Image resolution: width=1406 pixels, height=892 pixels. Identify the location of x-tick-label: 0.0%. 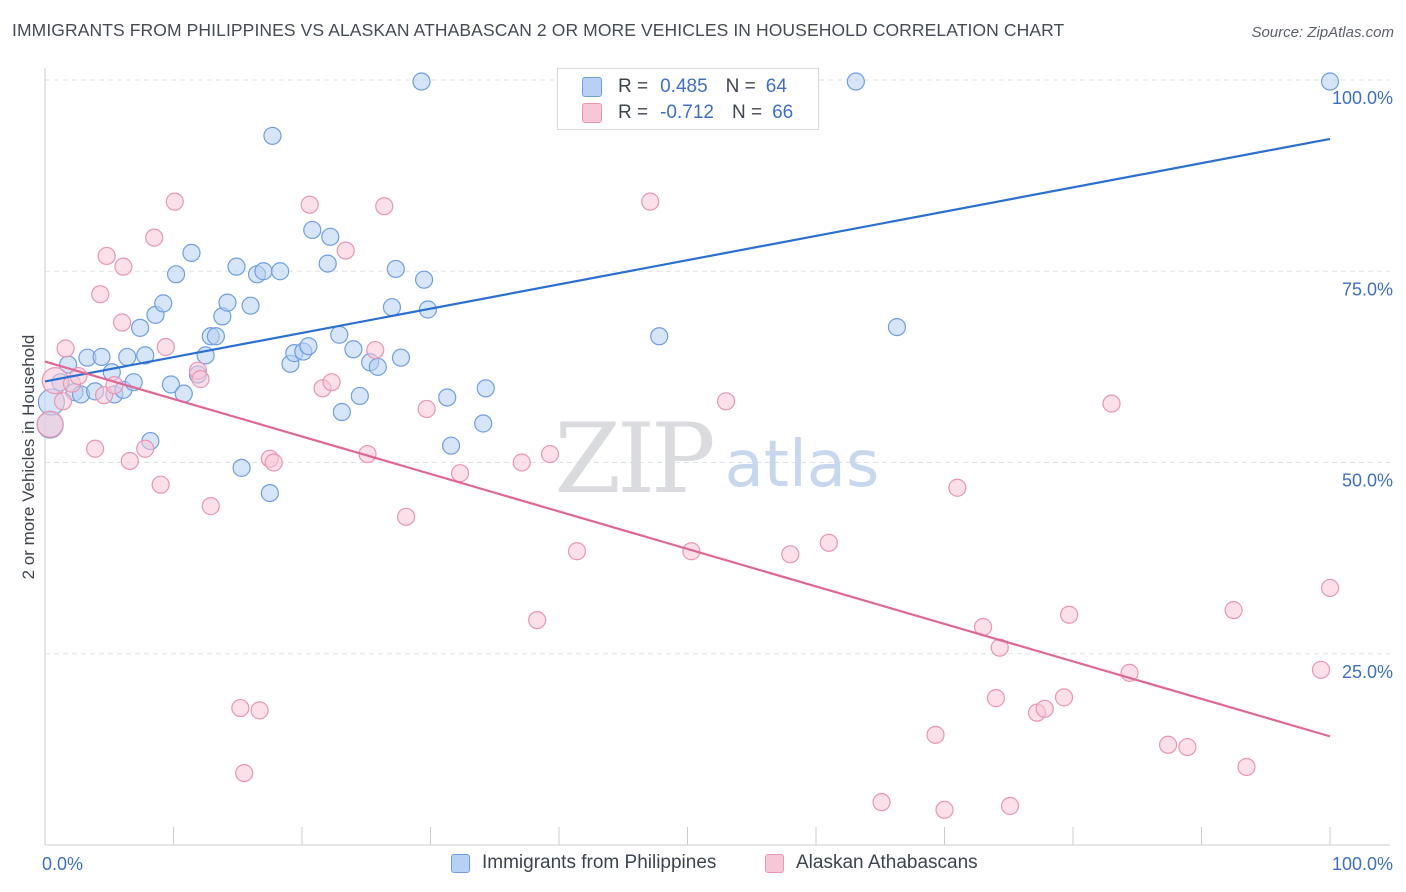
(62, 864).